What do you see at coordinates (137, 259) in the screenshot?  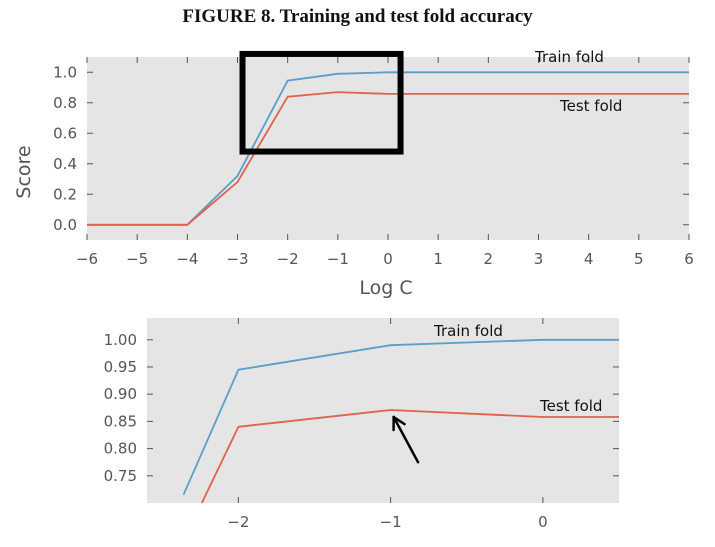 I see `panel1-xtick-label: −5` at bounding box center [137, 259].